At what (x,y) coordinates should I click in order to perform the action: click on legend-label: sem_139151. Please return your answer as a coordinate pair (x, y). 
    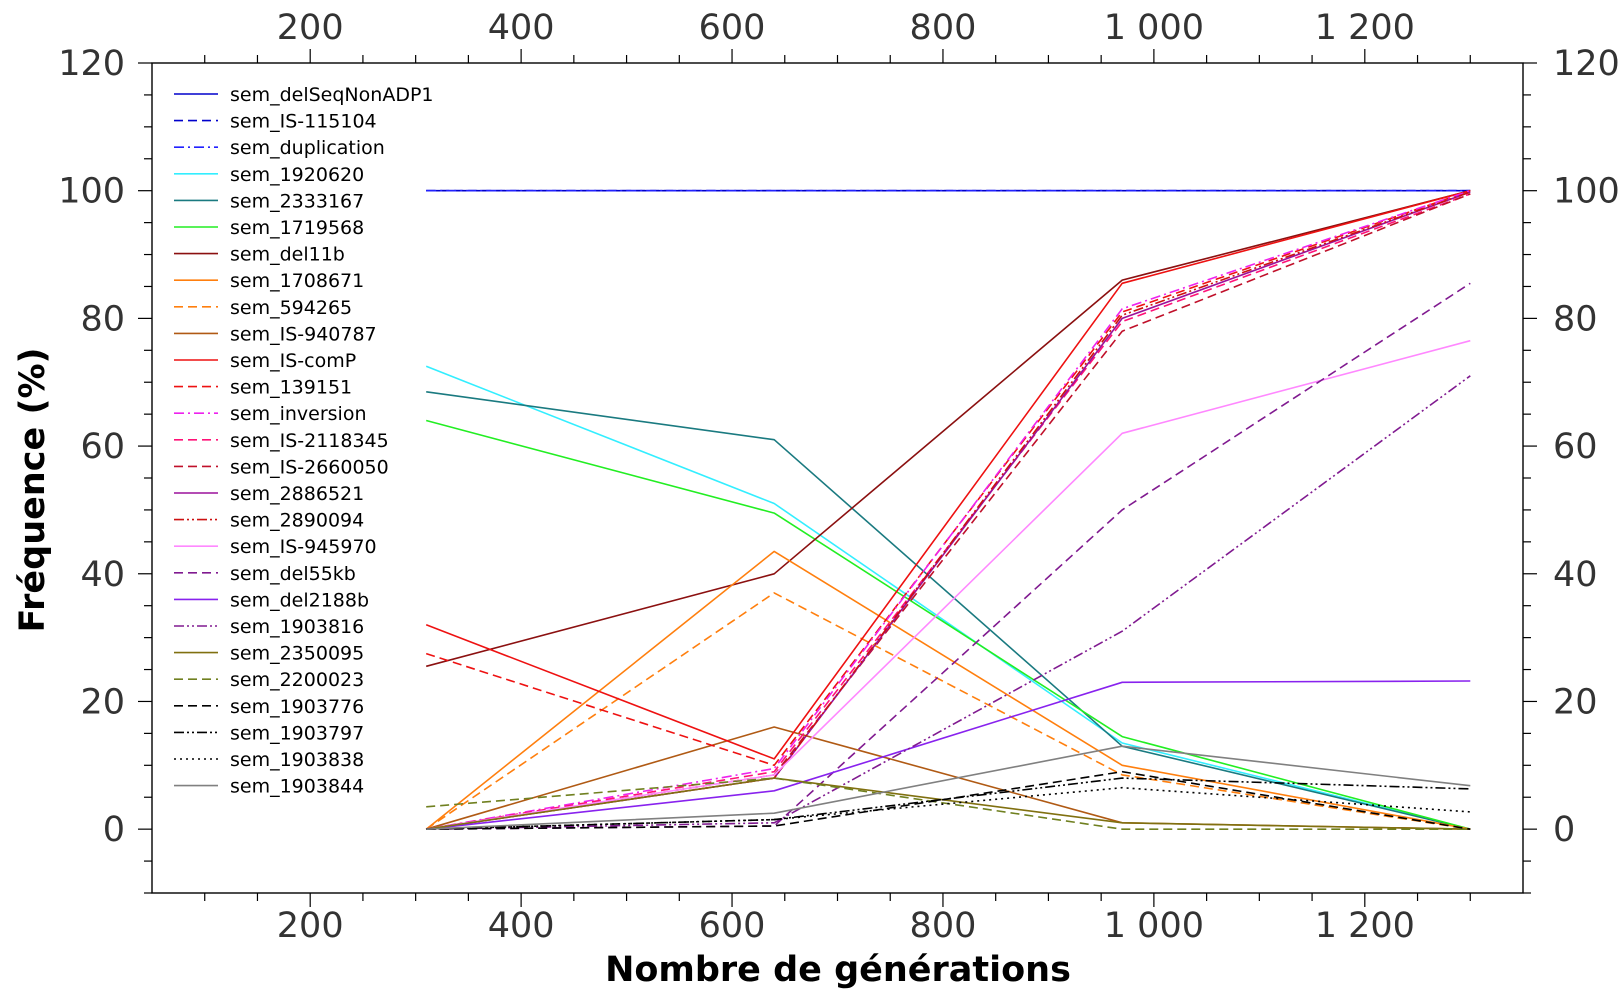
    Looking at the image, I should click on (291, 388).